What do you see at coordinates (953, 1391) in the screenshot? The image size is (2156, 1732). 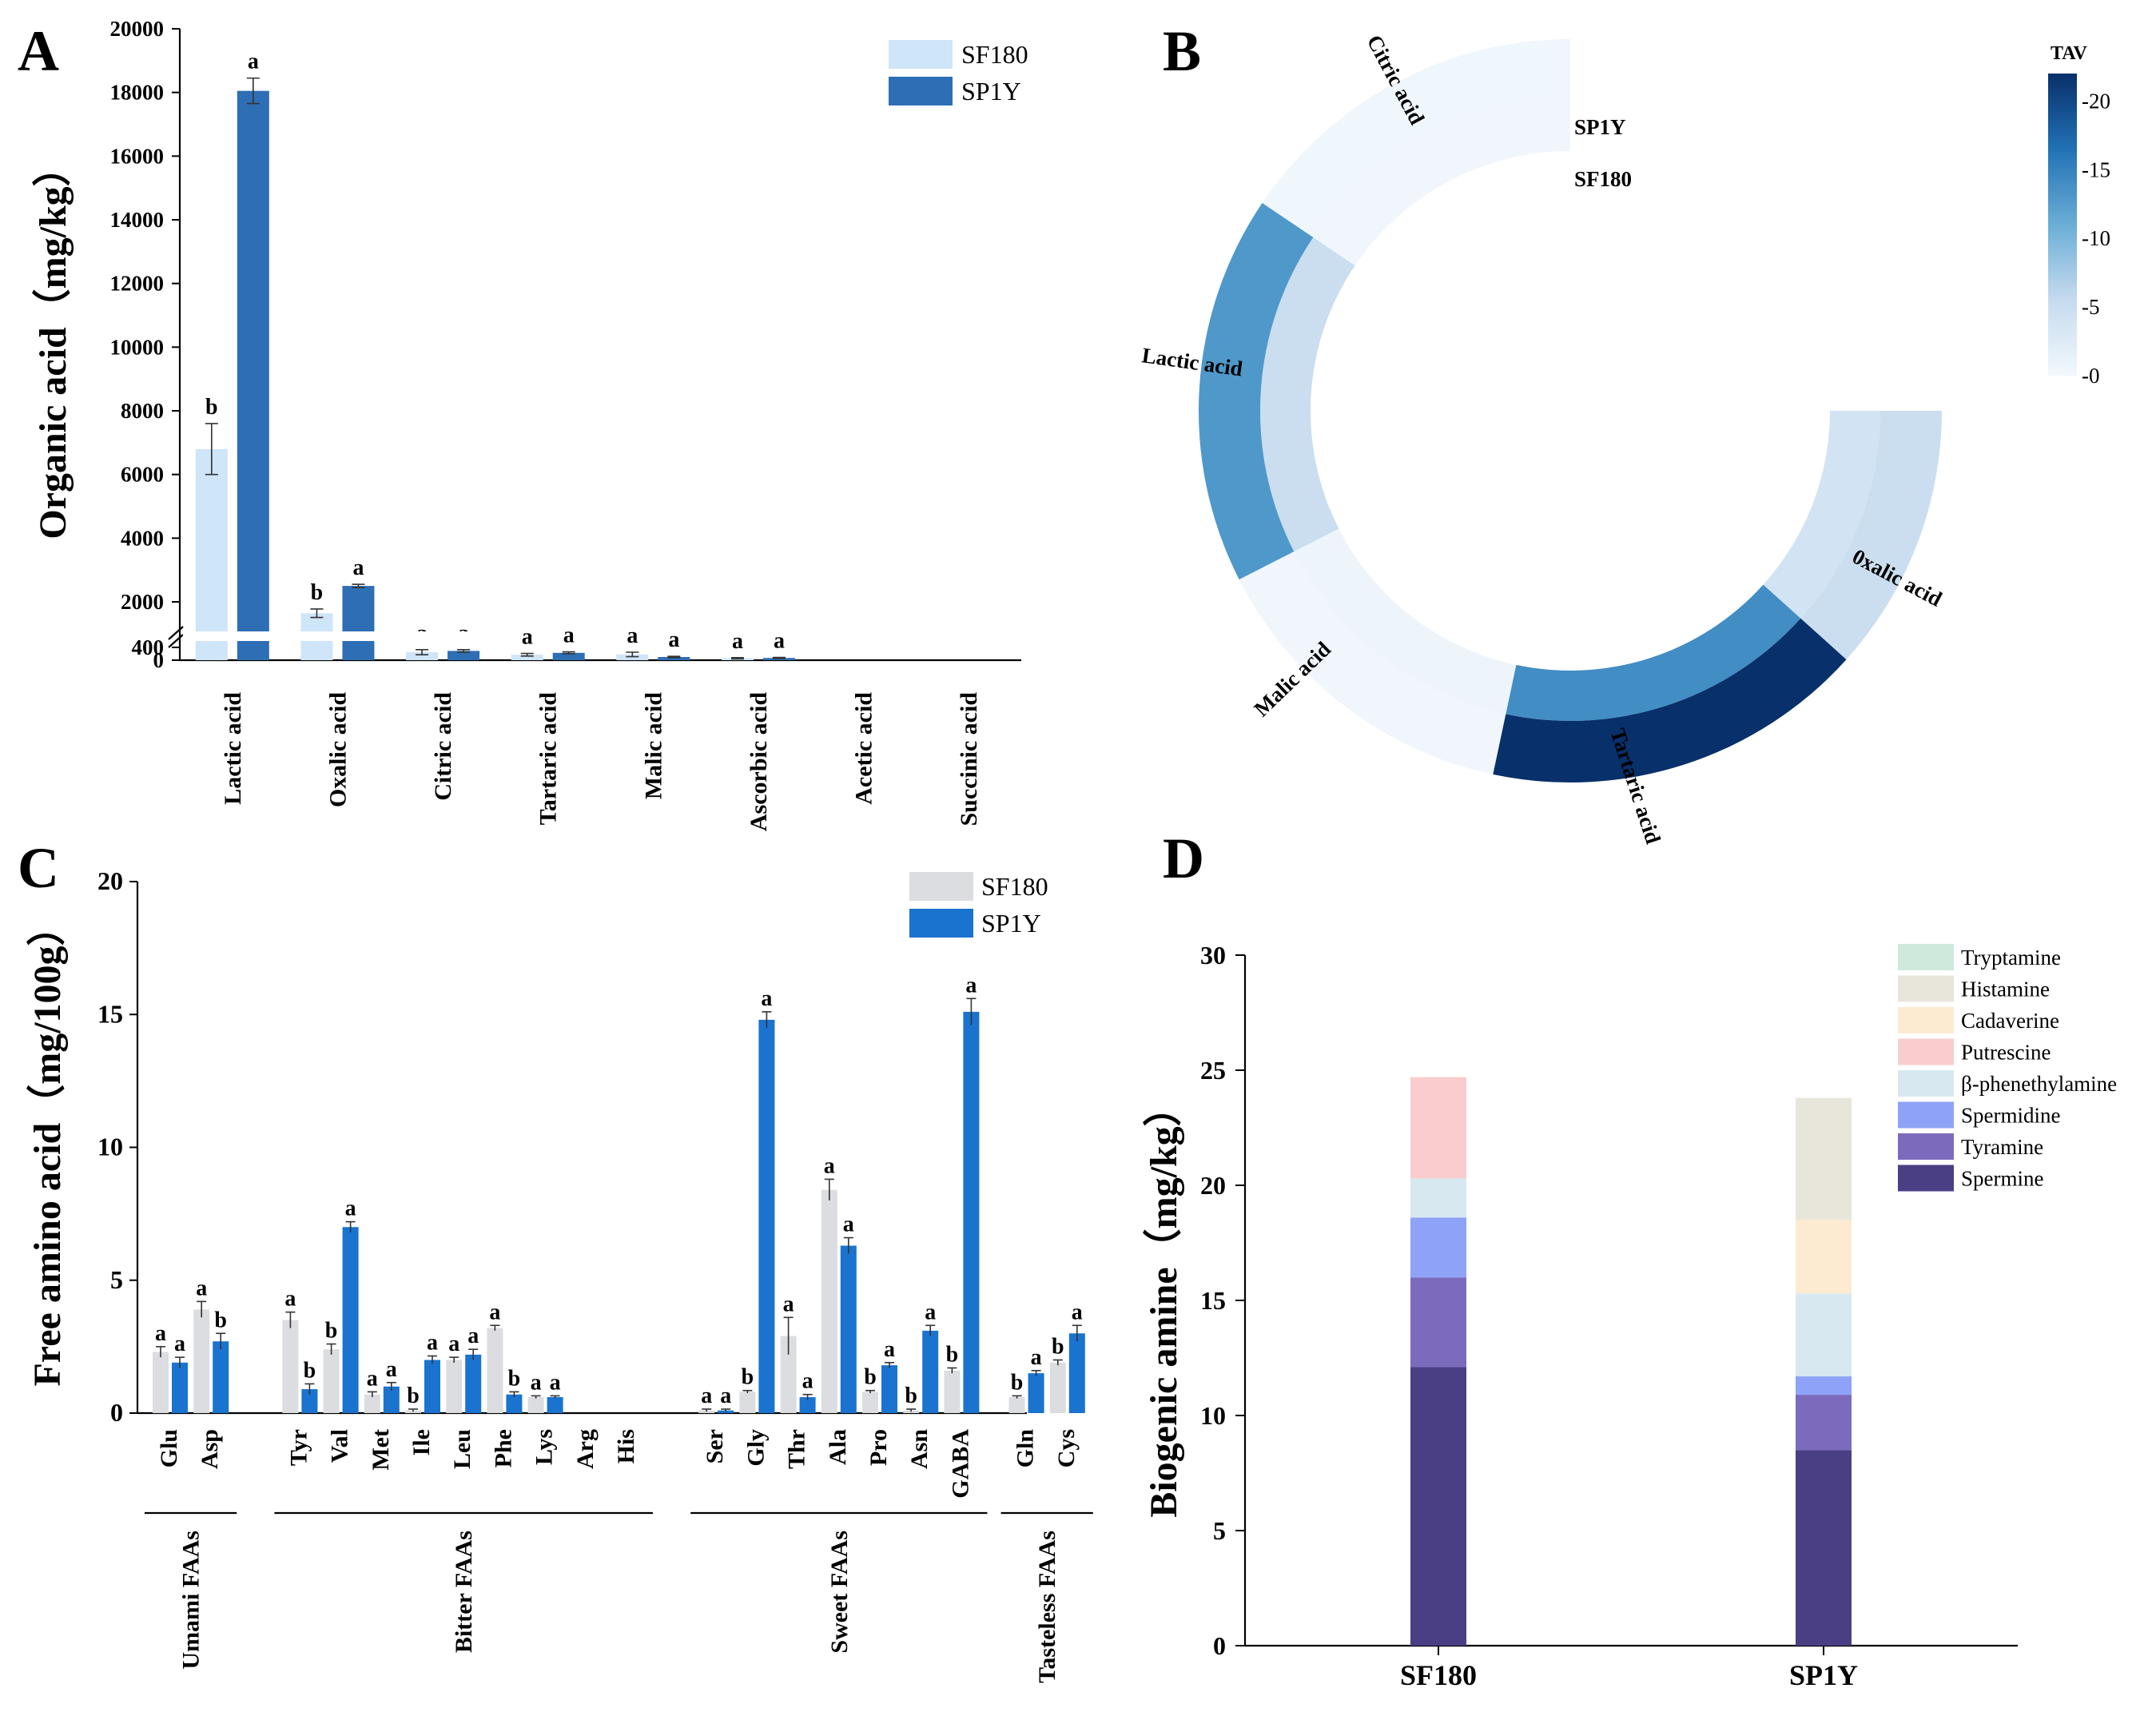 I see `panel-c-bar-sf180-gaba` at bounding box center [953, 1391].